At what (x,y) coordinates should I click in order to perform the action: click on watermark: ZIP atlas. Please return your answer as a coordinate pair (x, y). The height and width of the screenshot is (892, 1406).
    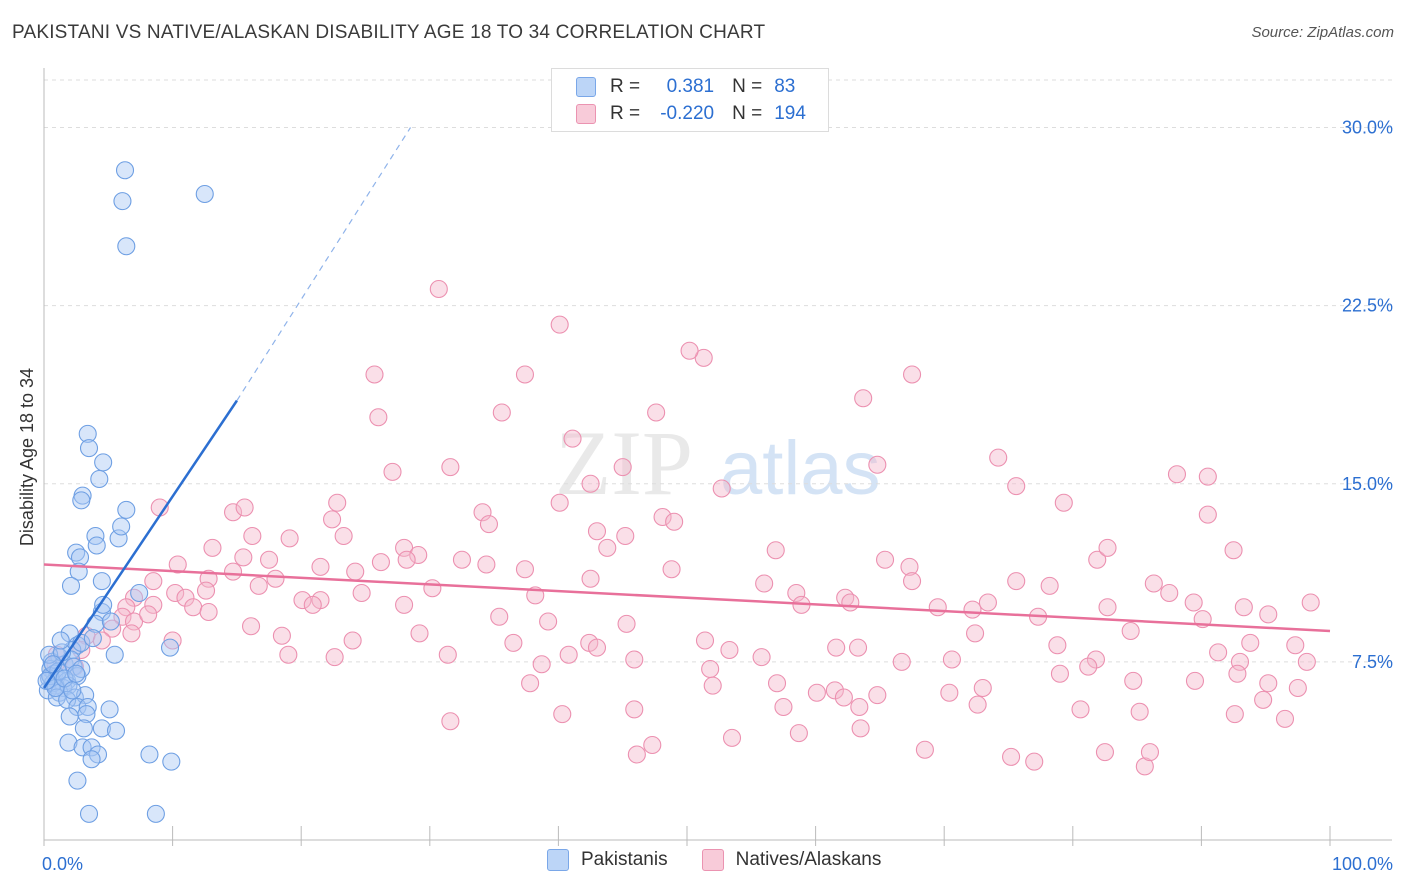
    Looking at the image, I should click on (718, 463).